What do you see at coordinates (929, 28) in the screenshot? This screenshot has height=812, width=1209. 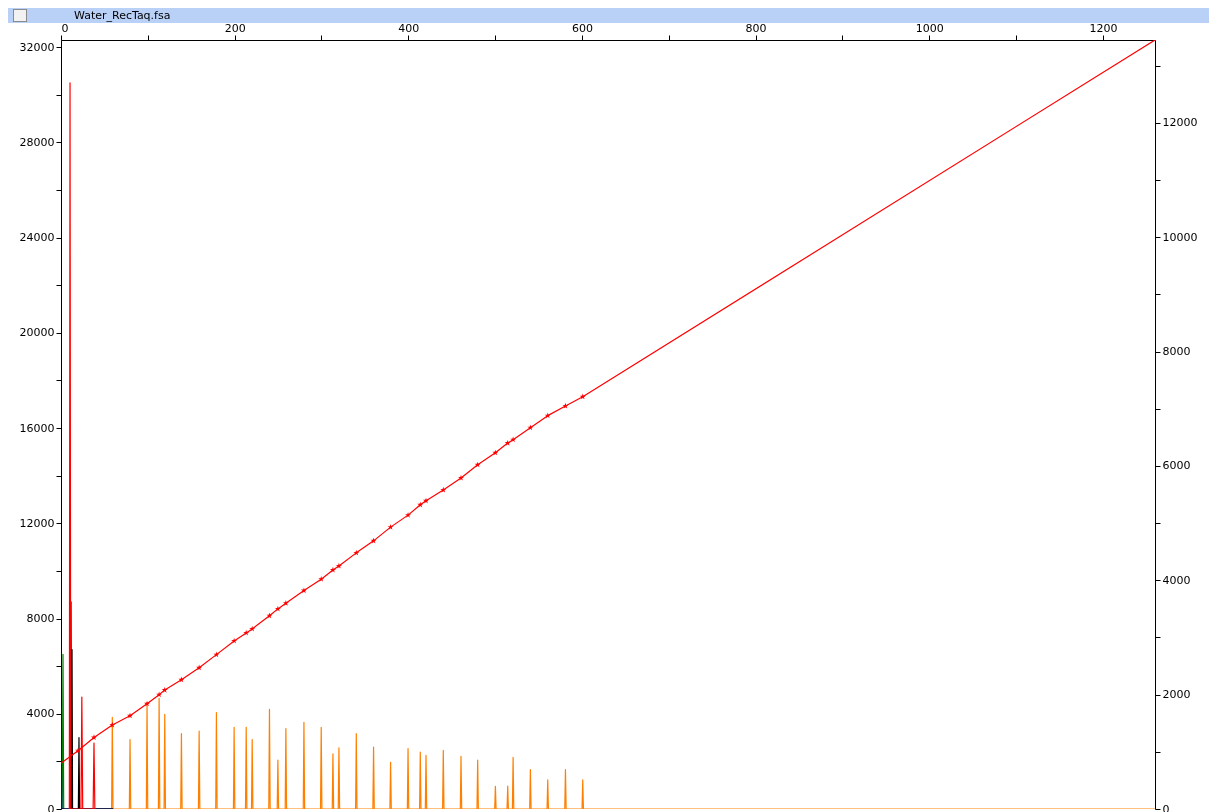 I see `x-tick-label: 1000` at bounding box center [929, 28].